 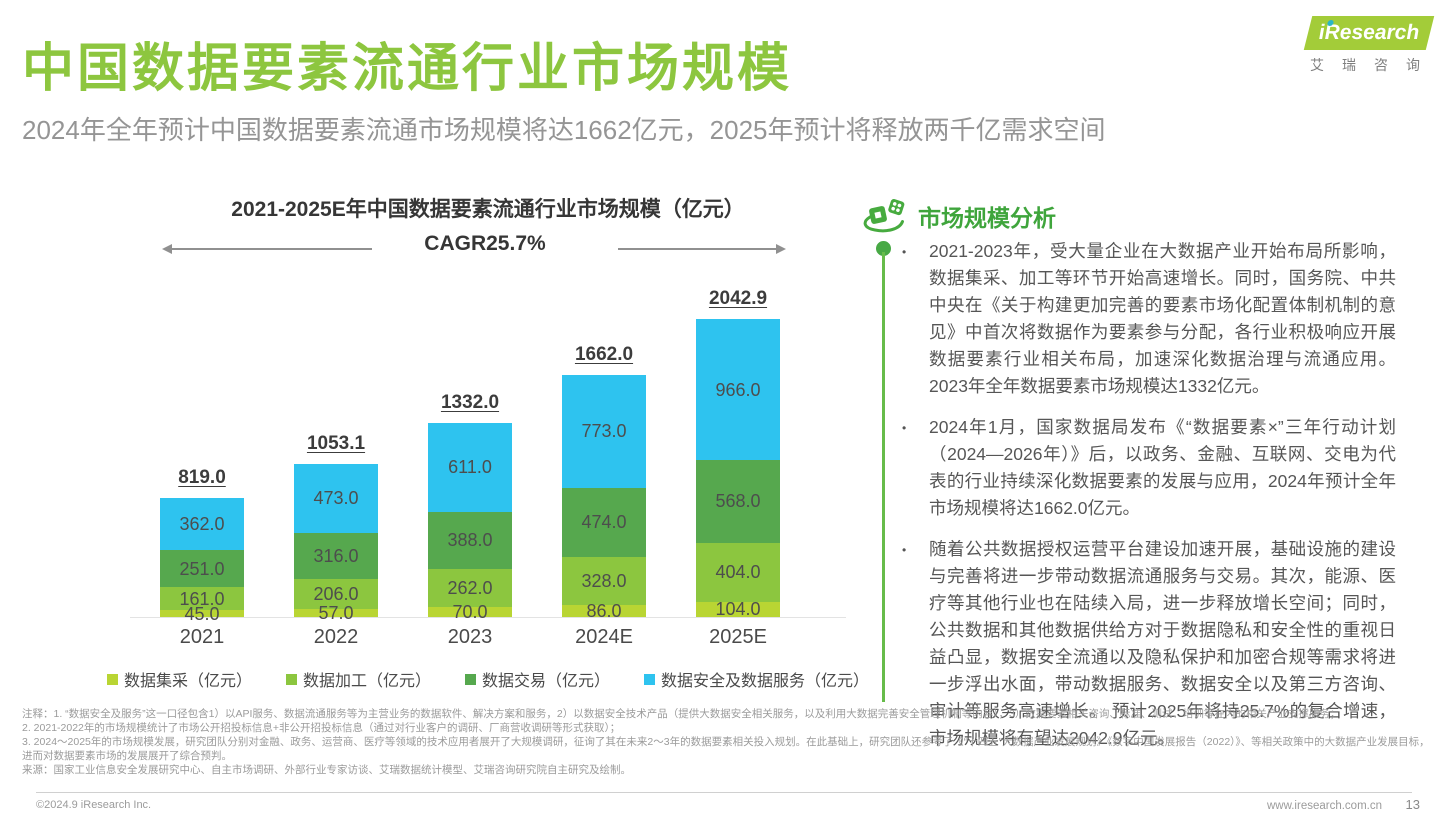 I want to click on bar-column: 1662.0 773.0 474.0 328.0 86.0, so click(x=604, y=481).